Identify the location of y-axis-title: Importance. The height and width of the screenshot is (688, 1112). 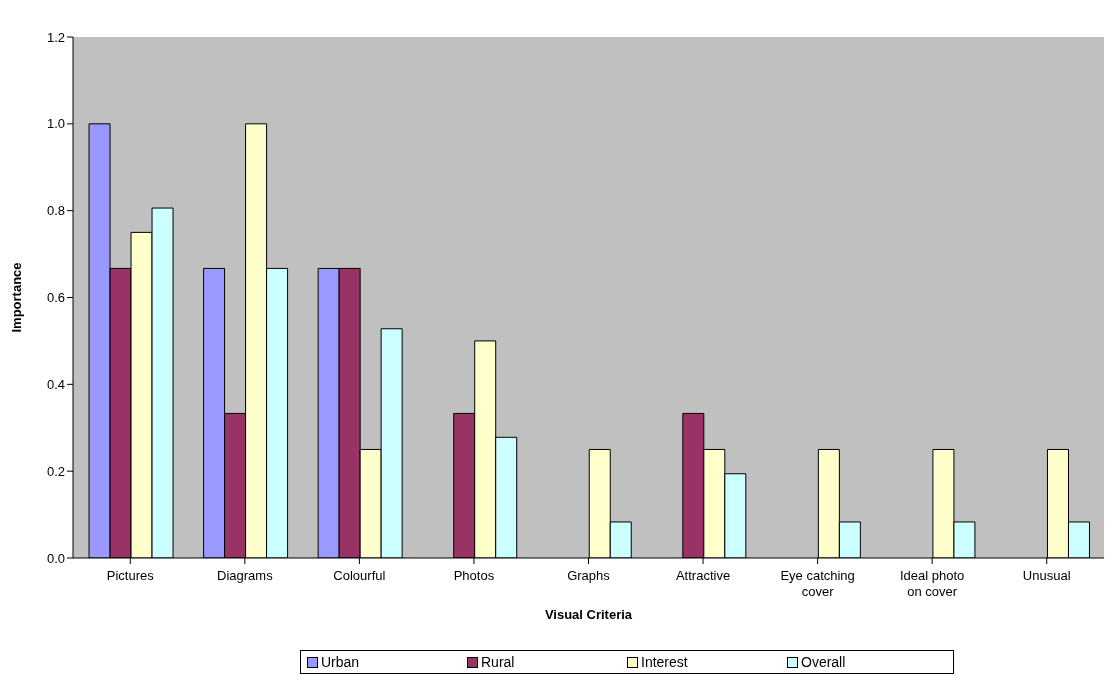
(16, 297).